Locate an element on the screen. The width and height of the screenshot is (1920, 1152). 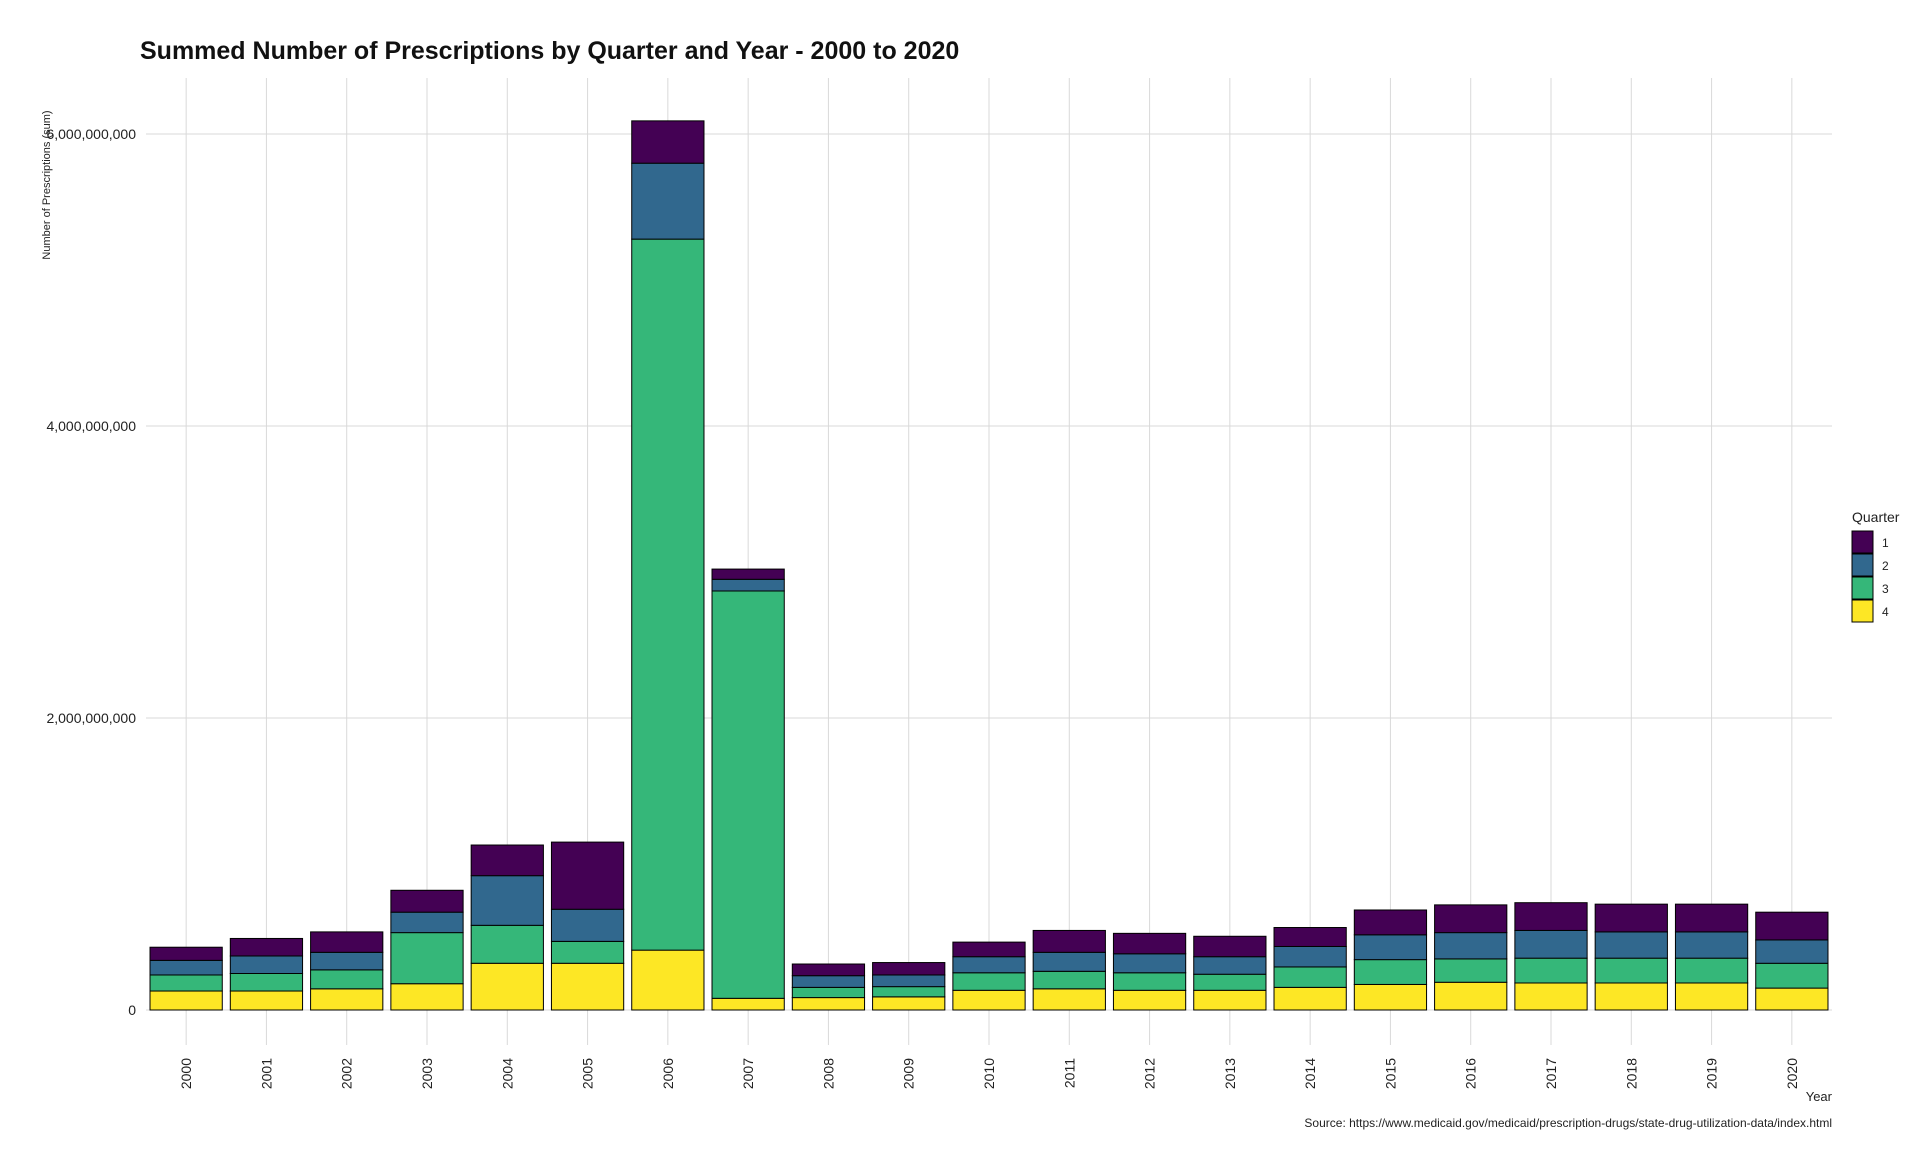
x-tick-label: 2017 is located at coordinates (1551, 1073).